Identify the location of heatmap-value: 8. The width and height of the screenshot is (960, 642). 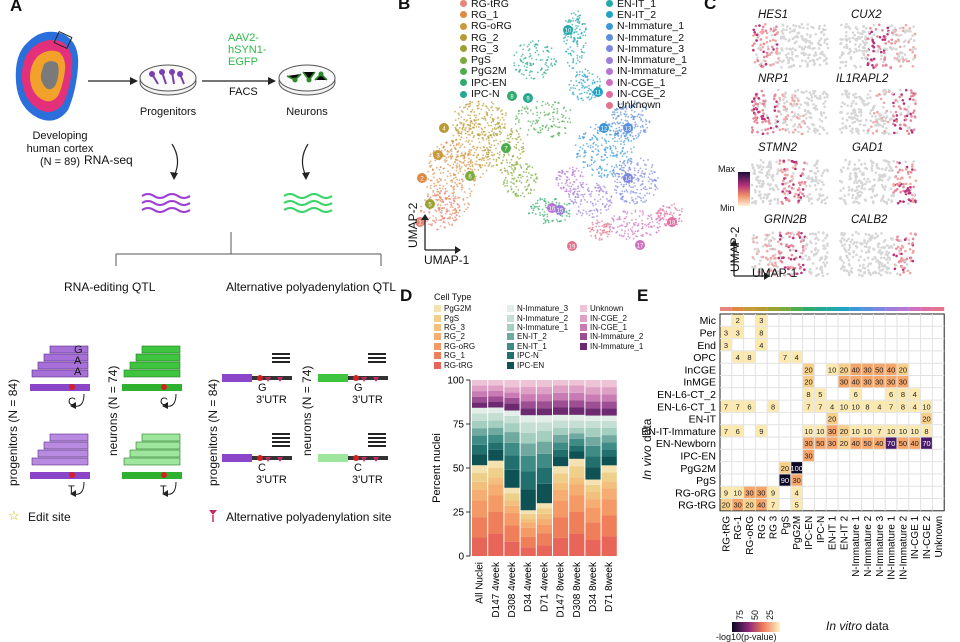
(773, 406).